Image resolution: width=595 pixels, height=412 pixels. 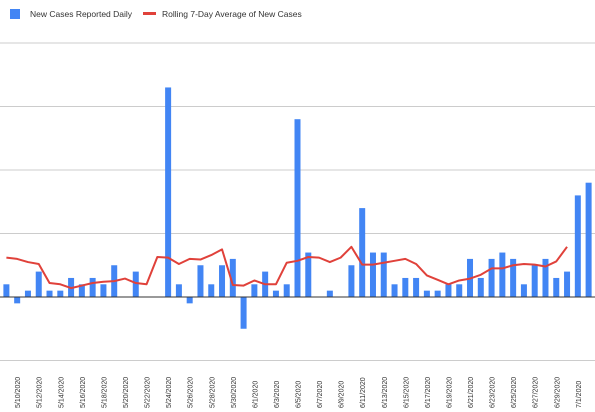 I want to click on x-tick-label: 6/9/2020, so click(x=342, y=394).